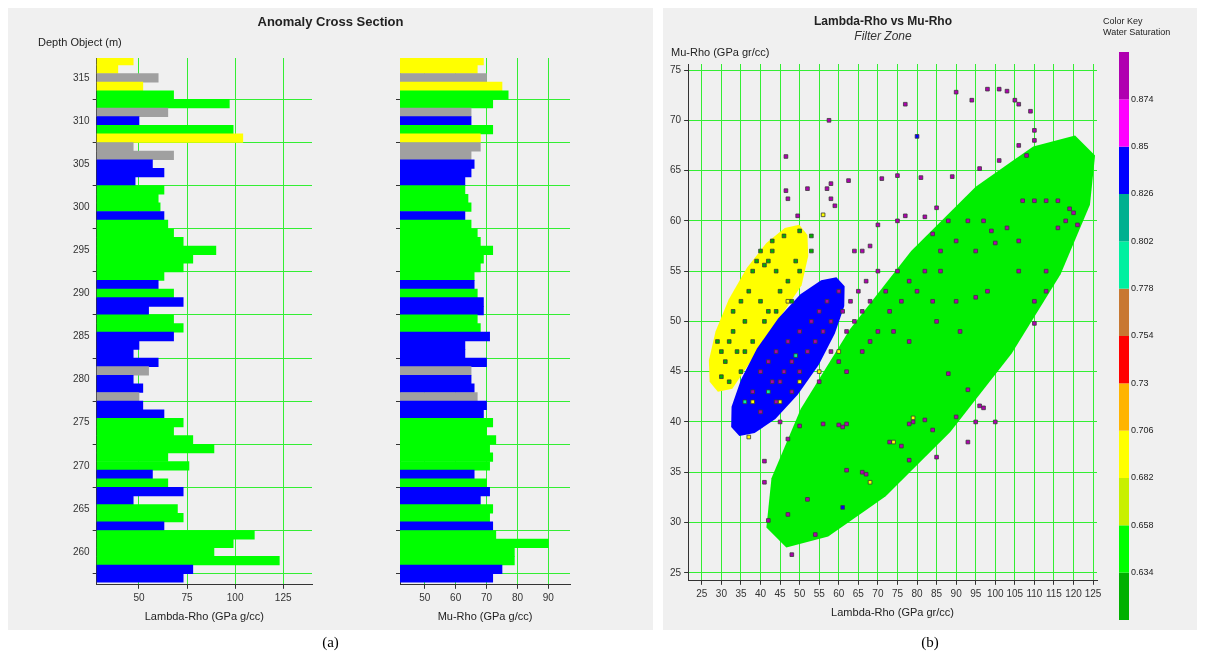 This screenshot has height=662, width=1205. I want to click on color-bar-label: 0.634, so click(1142, 572).